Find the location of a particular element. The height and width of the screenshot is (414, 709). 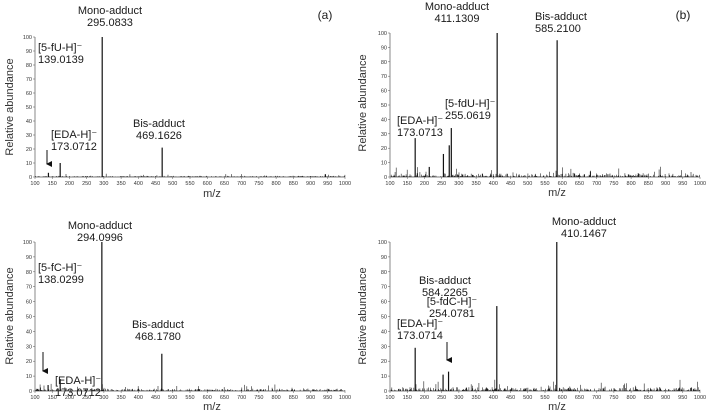

peak-annotation-value: 584.2265 is located at coordinates (445, 293).